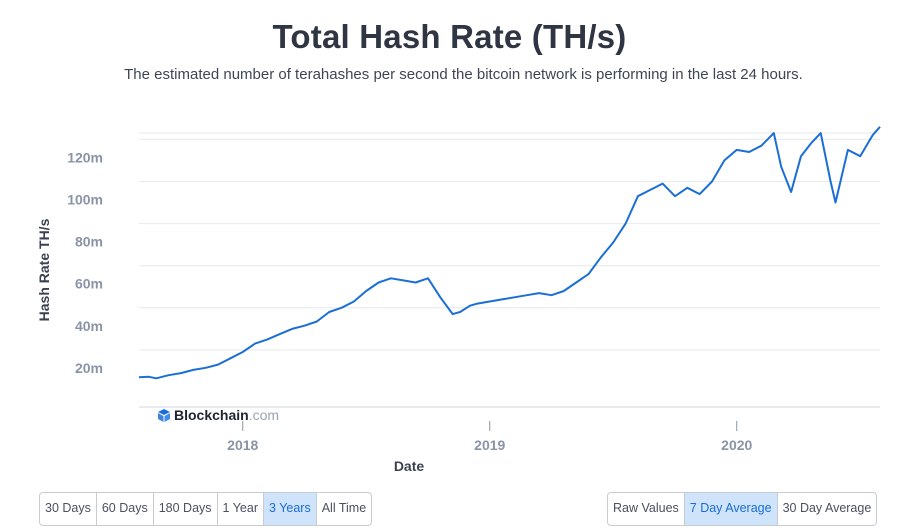  Describe the element at coordinates (241, 509) in the screenshot. I see `range-button-1-year: 1 Year` at that location.